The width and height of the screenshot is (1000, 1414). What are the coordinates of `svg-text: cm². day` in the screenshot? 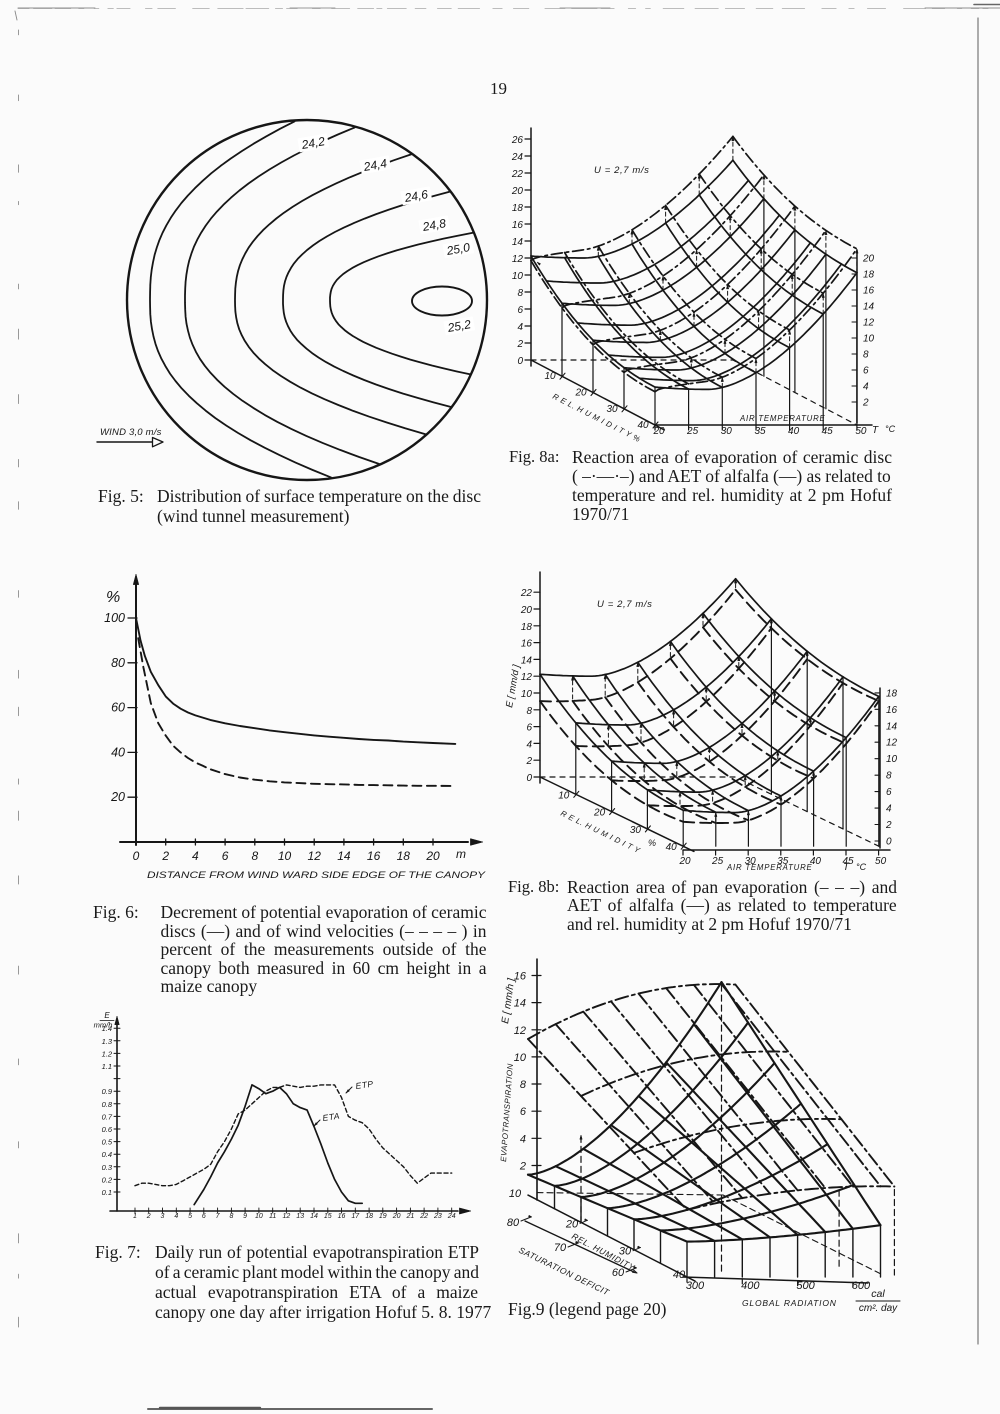 It's located at (878, 1308).